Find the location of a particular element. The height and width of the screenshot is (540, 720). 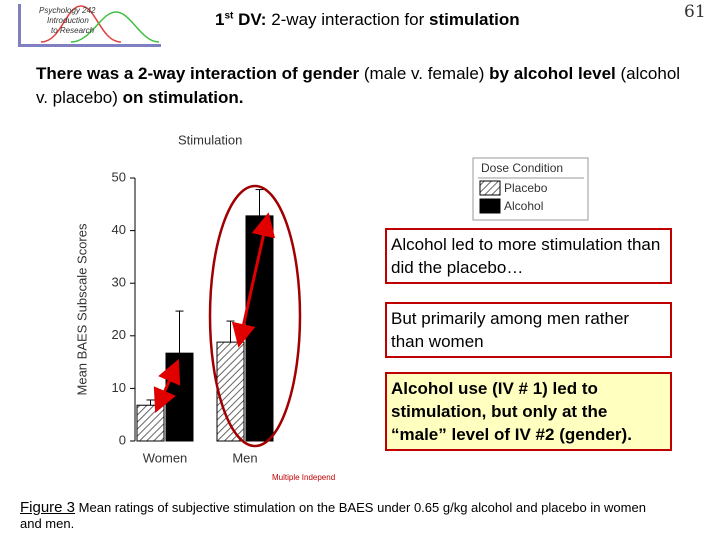

title-number: 1 is located at coordinates (220, 19).